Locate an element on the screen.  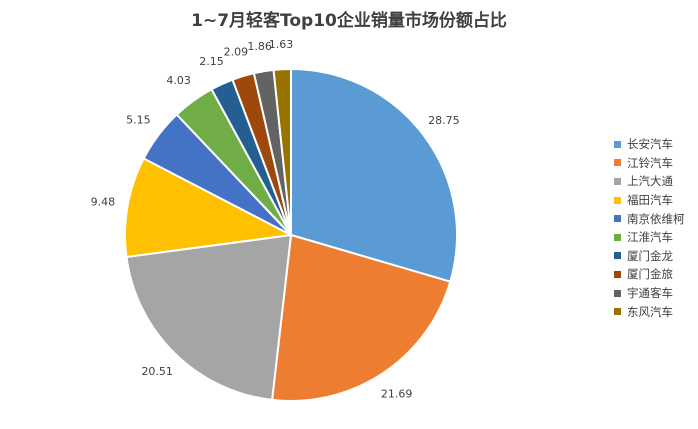
legend-item-7: 厦门金龙 is located at coordinates (649, 256).